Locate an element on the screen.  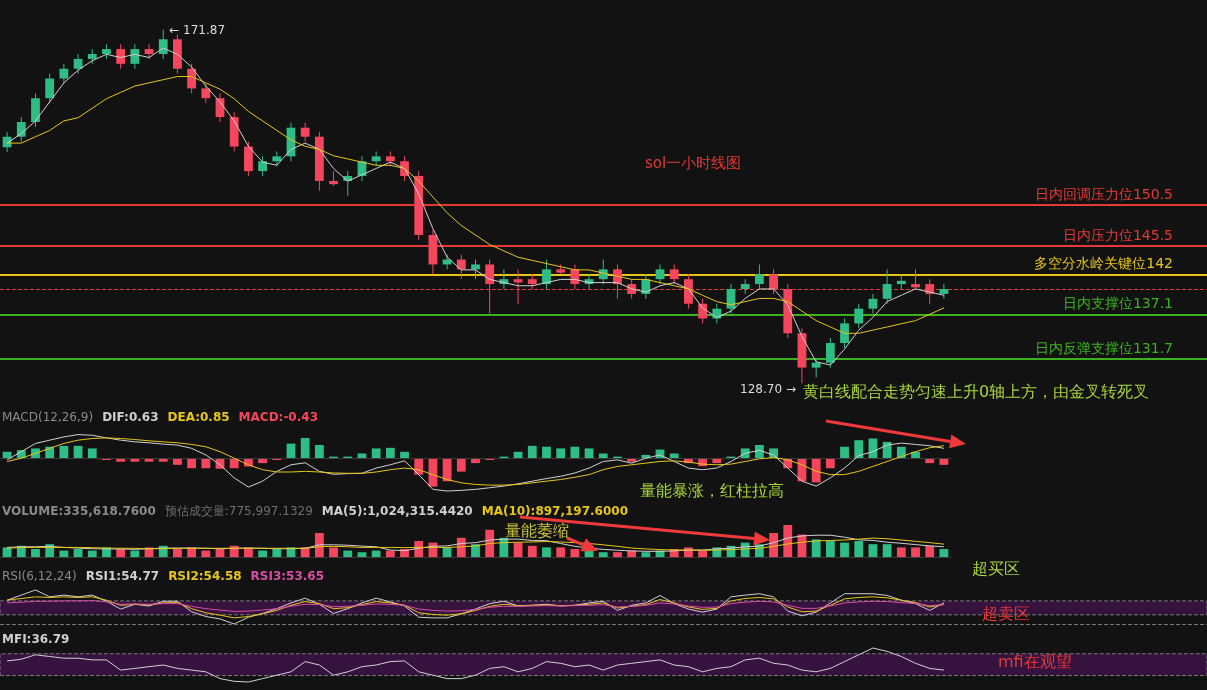
ref-line-label: 日内回调压力位150.5 is located at coordinates (1103, 193).